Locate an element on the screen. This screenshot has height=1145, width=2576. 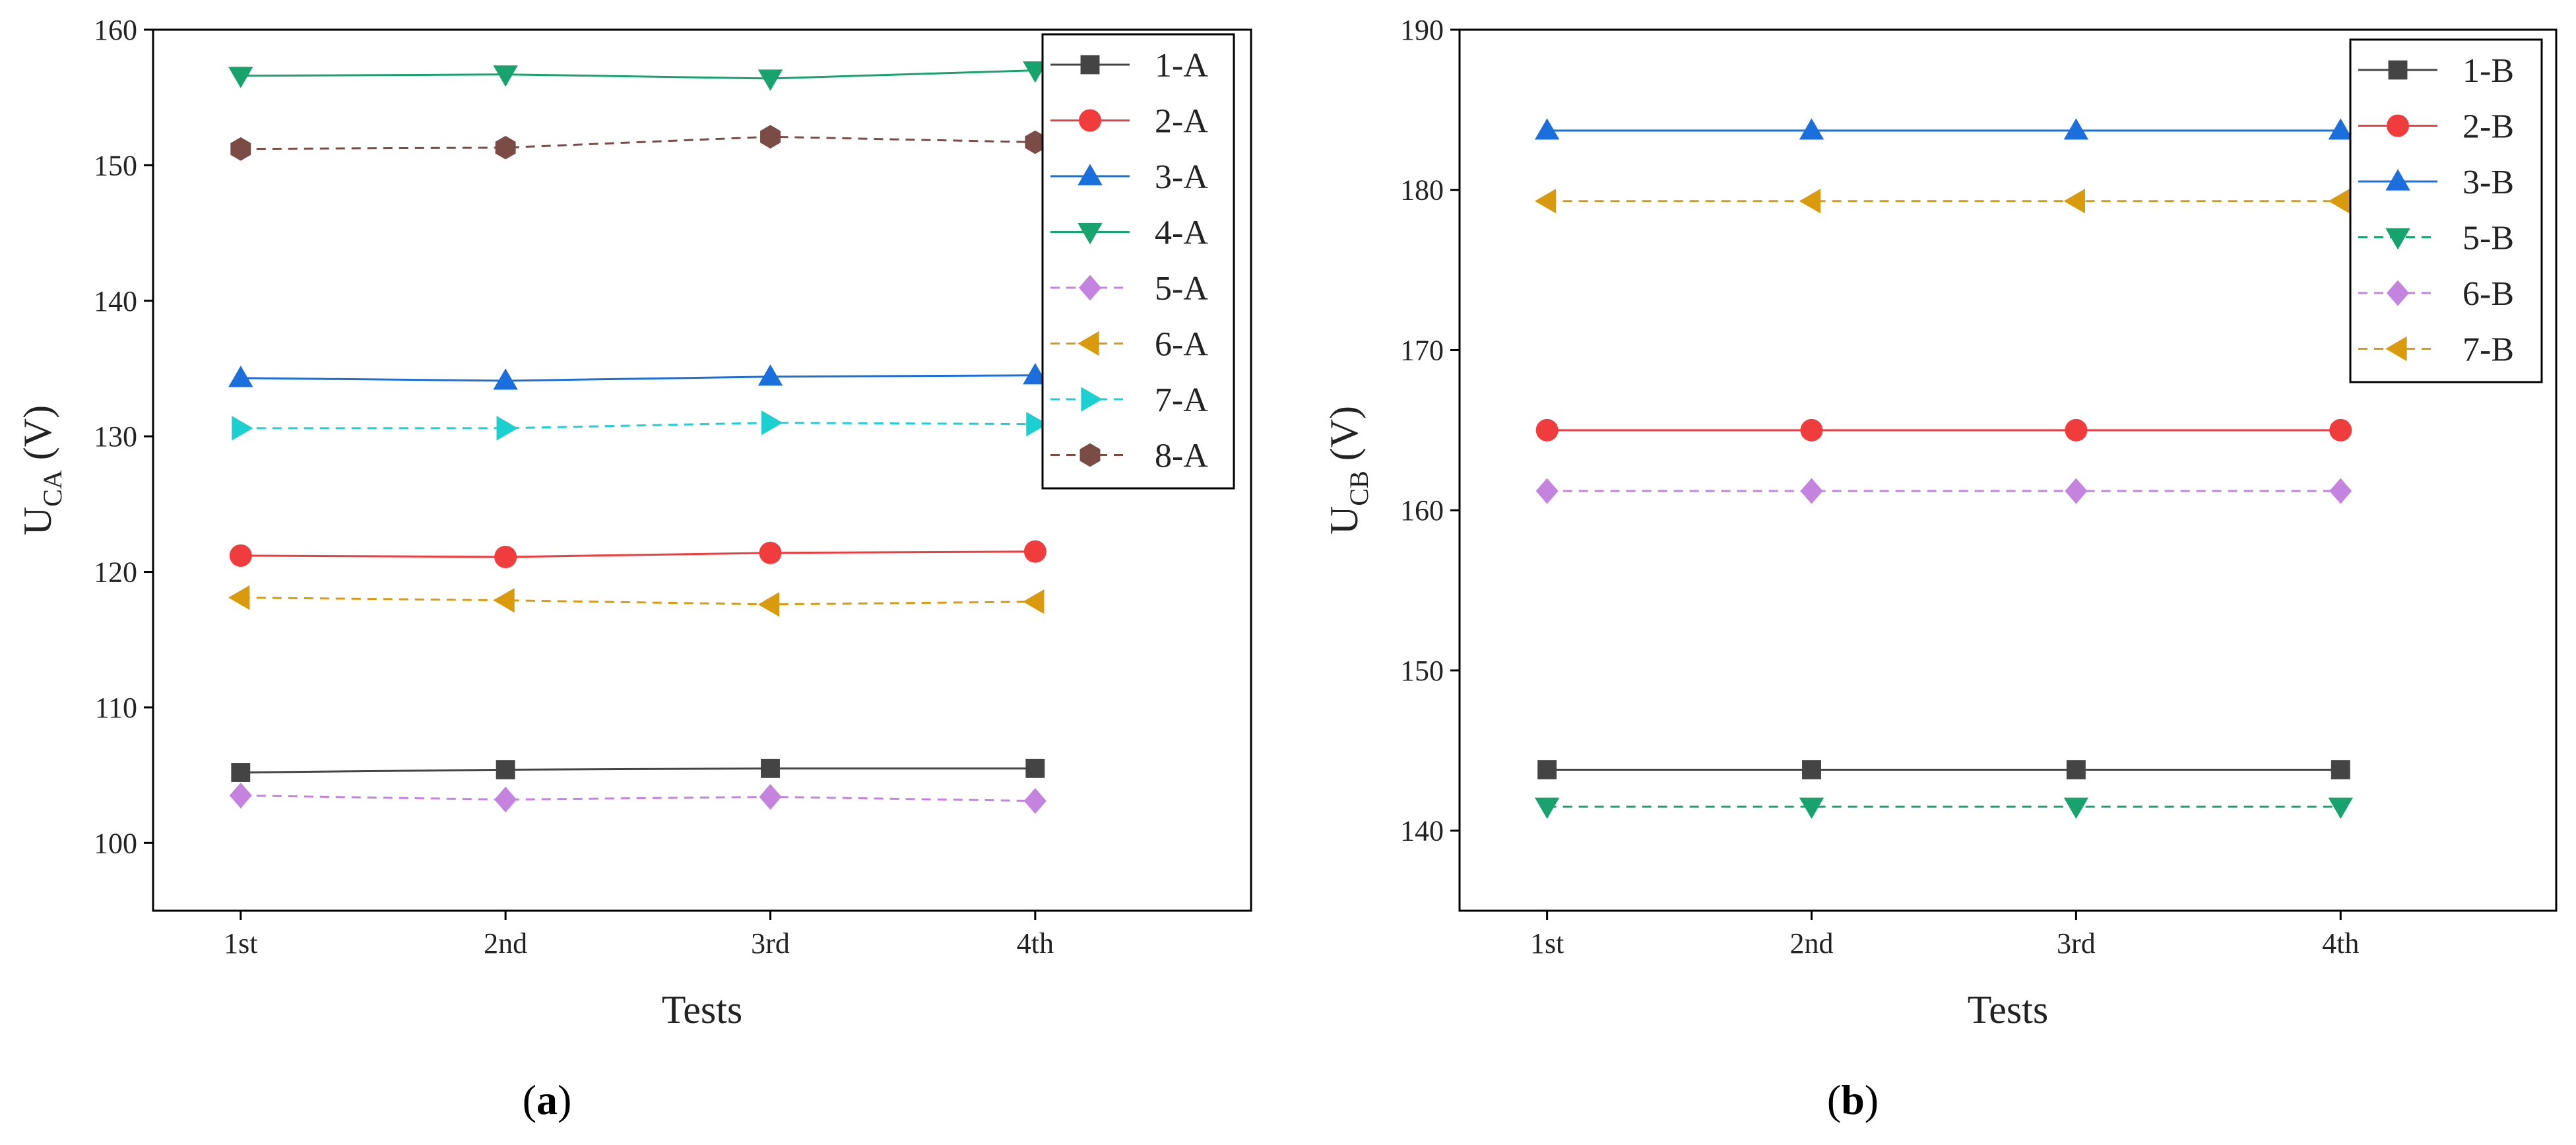
legend-marker-5-A is located at coordinates (1090, 288).